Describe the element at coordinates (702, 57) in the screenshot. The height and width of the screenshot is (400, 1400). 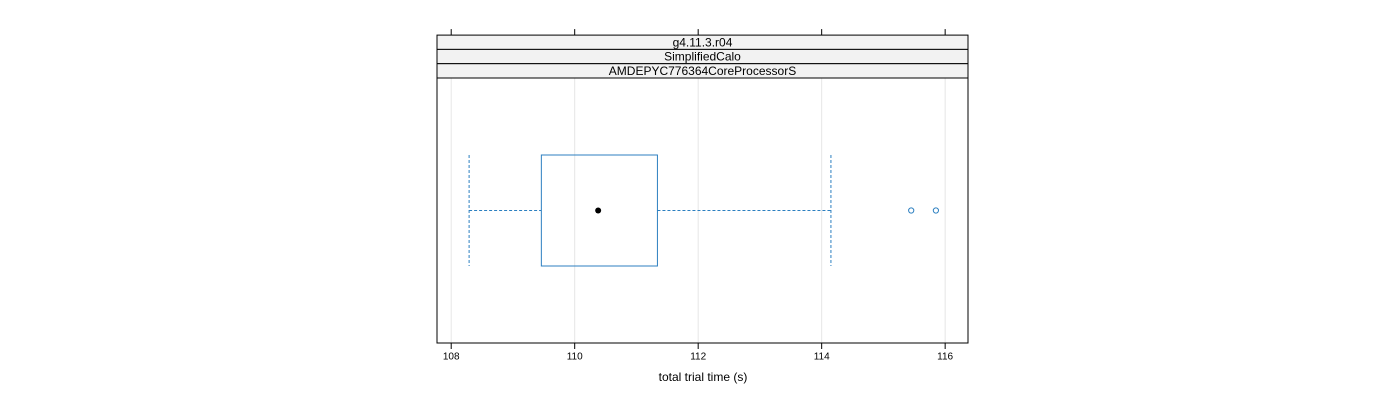
I see `strip-label: SimplifiedCalo` at that location.